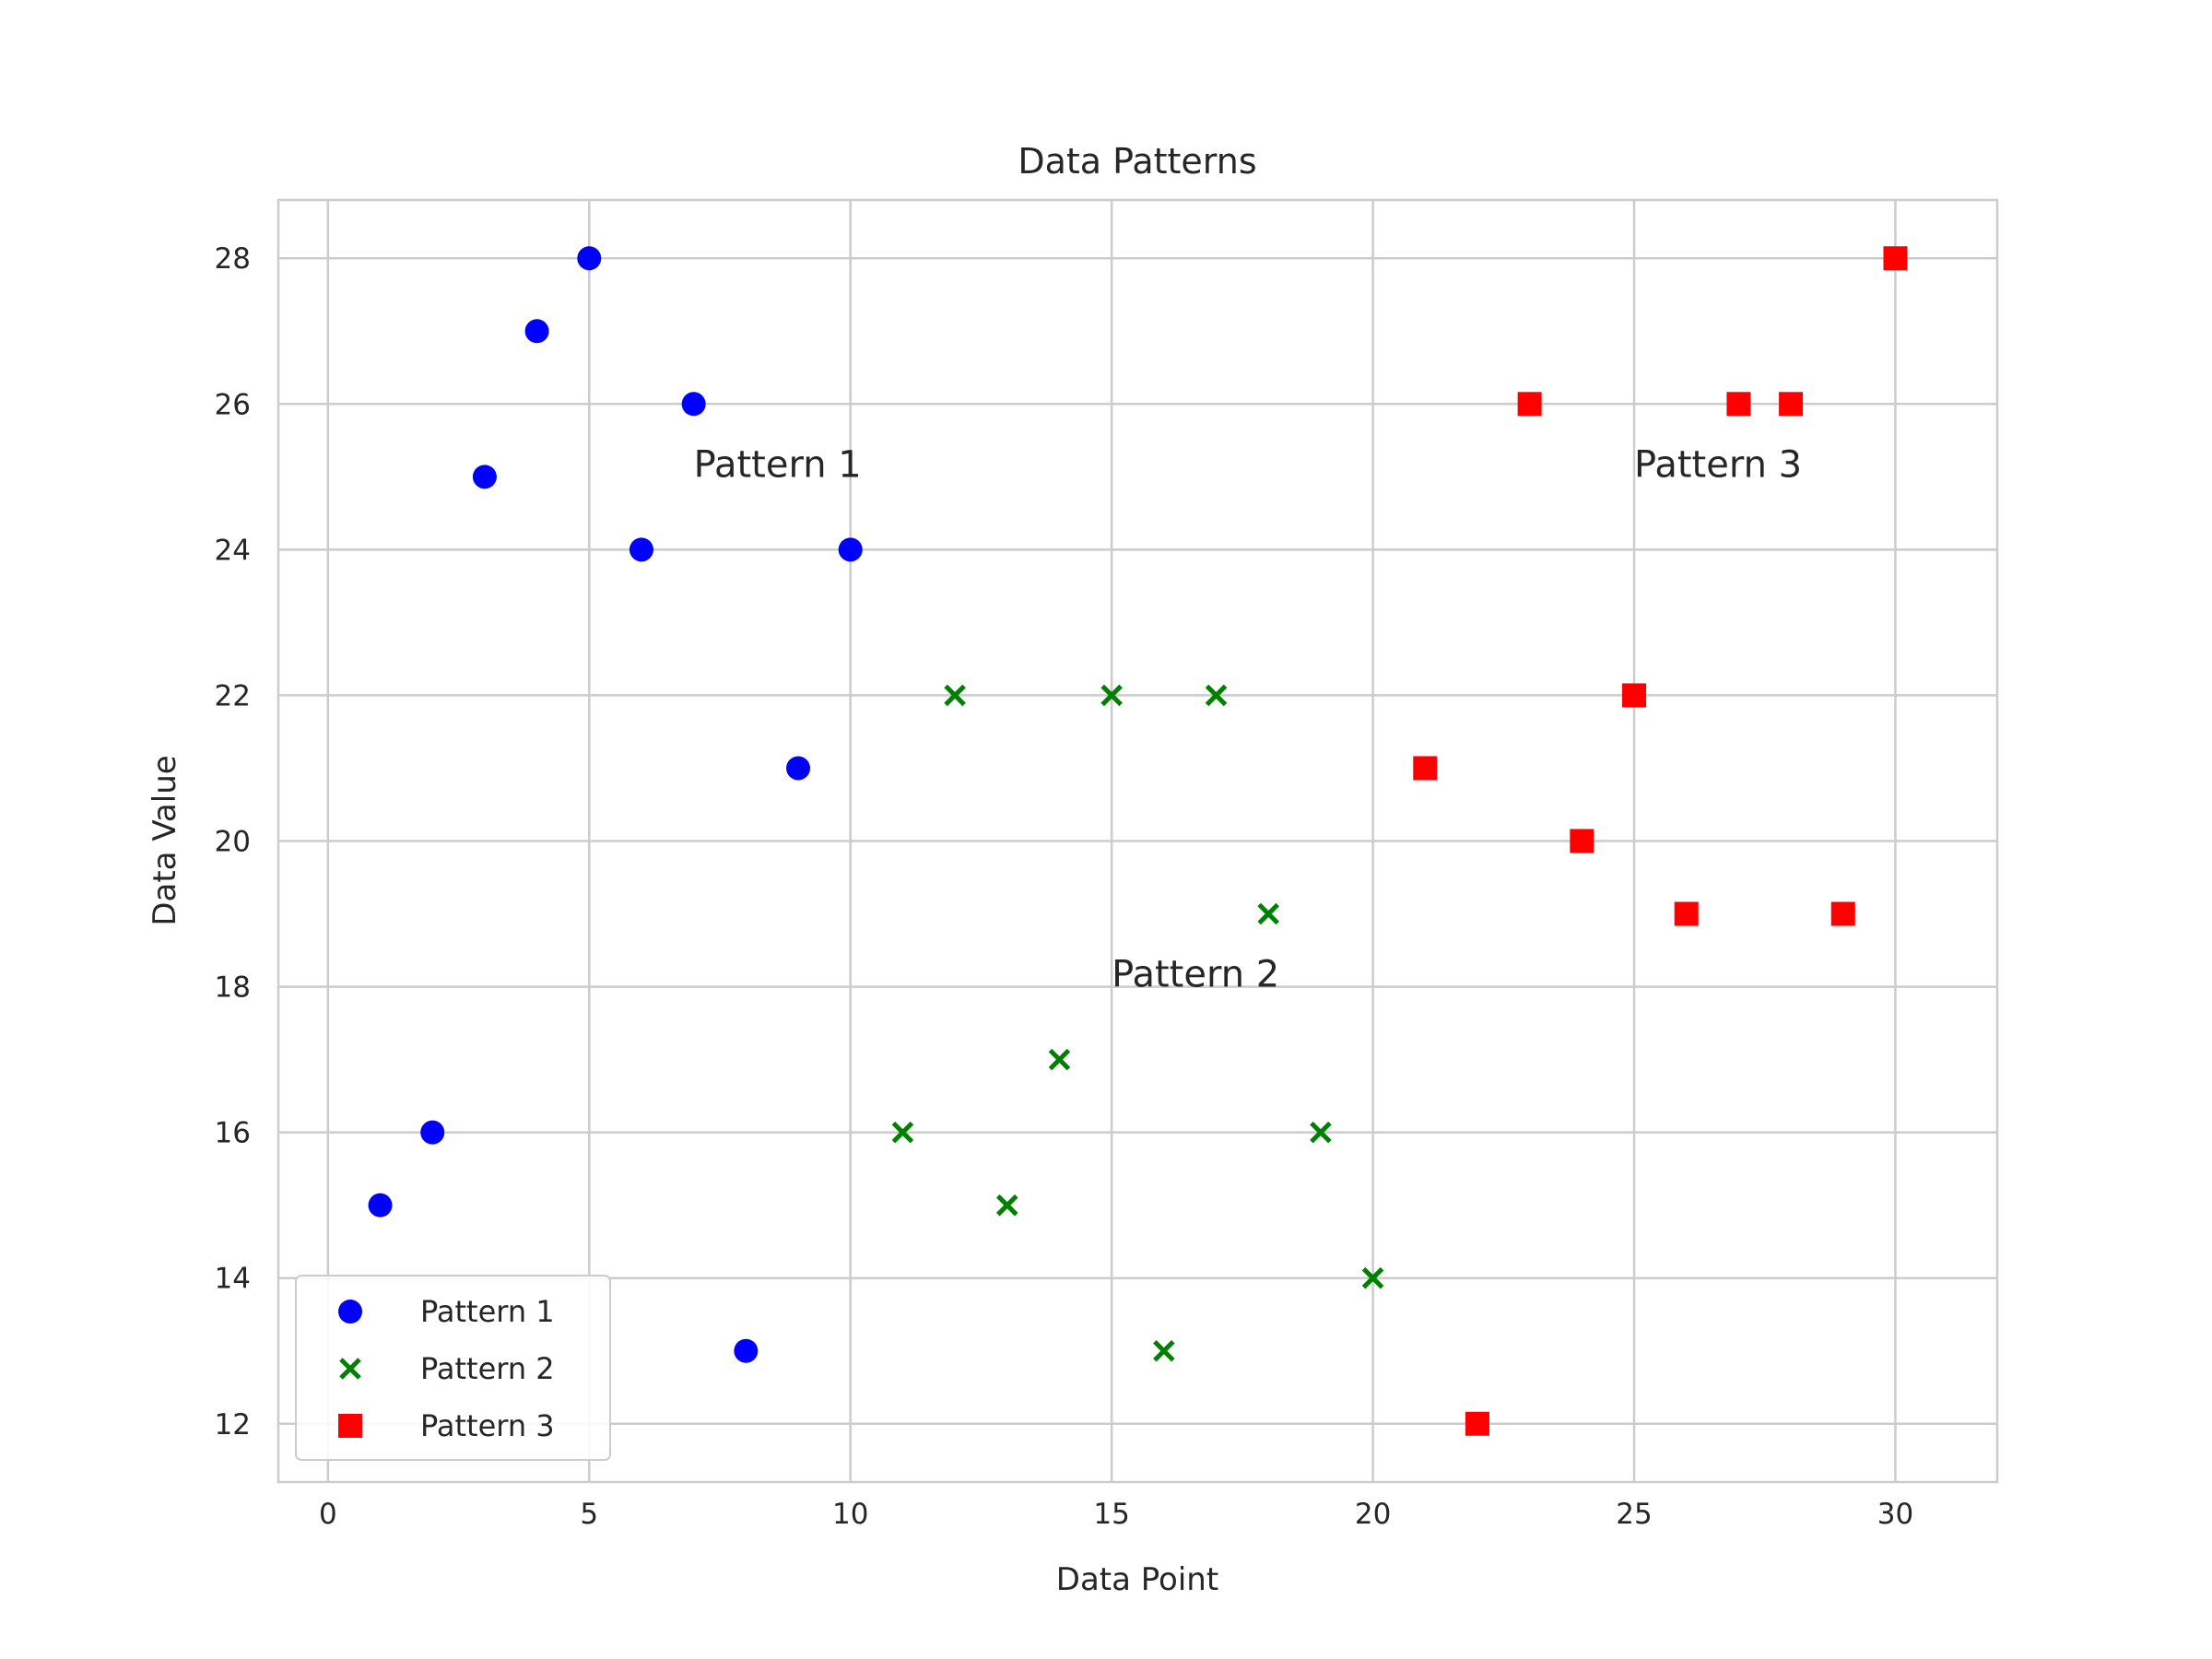  I want to click on x-tick-label: 15, so click(1111, 1514).